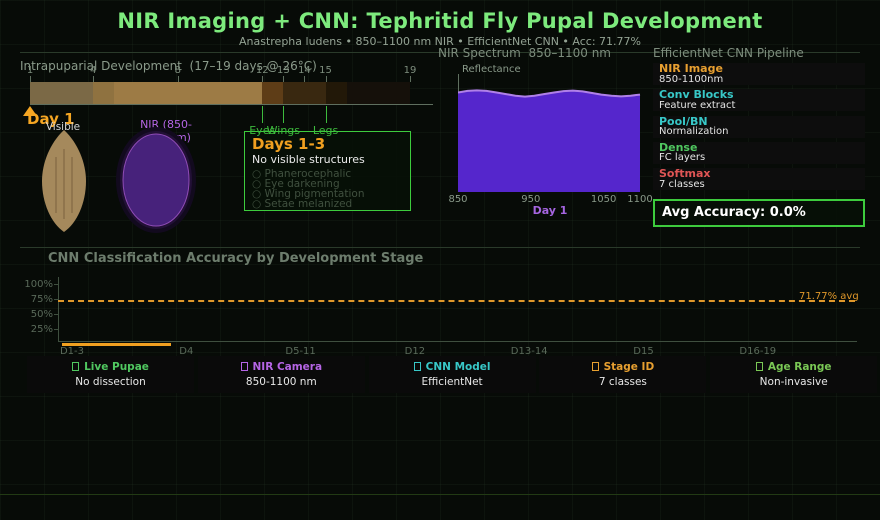 This screenshot has height=520, width=880. What do you see at coordinates (440, 247) in the screenshot?
I see `section-divider` at bounding box center [440, 247].